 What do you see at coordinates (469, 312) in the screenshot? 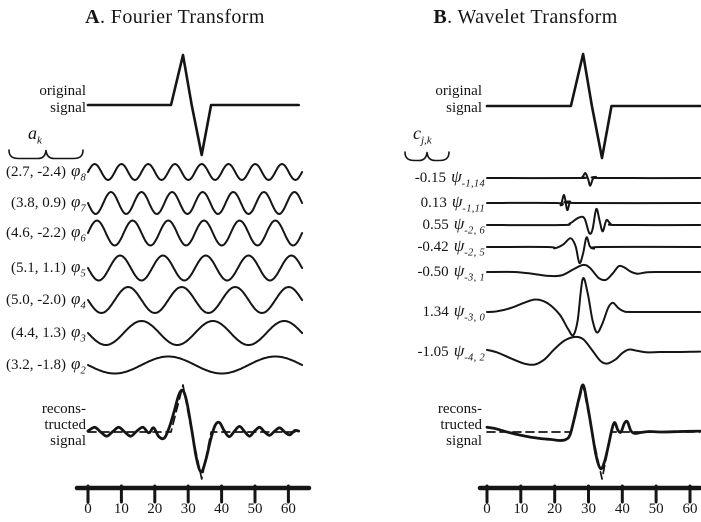
I see `basis-symbol: ψ-3, 0` at bounding box center [469, 312].